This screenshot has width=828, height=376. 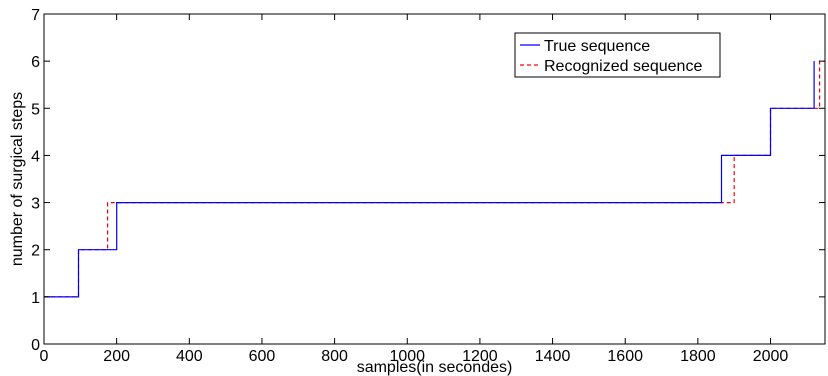 I want to click on y-tick-label: 4, so click(x=35, y=156).